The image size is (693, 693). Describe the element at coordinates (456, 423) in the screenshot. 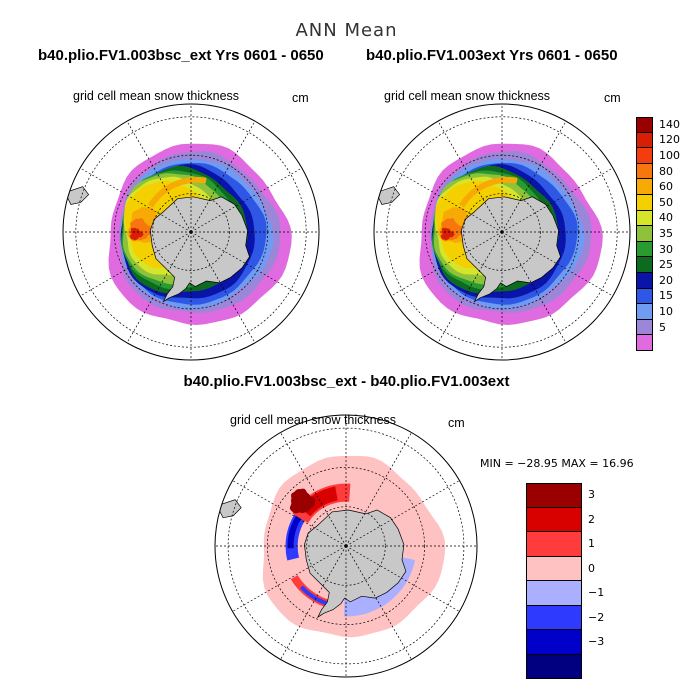

I see `difference-units-label: cm` at that location.